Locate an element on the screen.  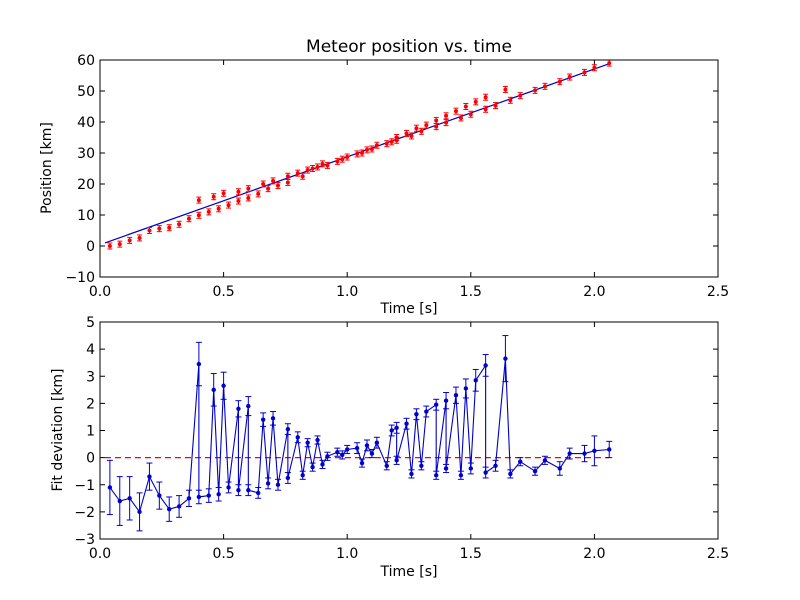
position-chart-ylabel: Position [km] is located at coordinates (47, 168).